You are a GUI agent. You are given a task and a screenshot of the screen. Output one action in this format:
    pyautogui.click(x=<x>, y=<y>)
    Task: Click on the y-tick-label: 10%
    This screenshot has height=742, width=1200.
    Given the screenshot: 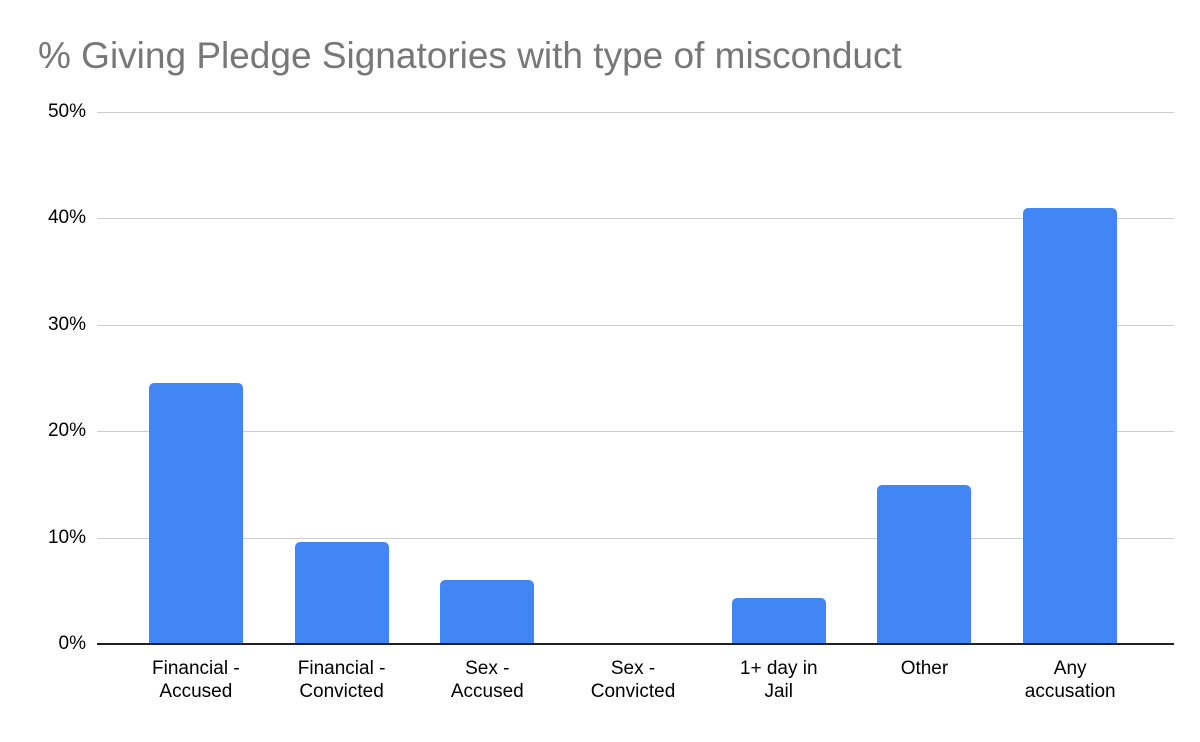 What is the action you would take?
    pyautogui.click(x=66, y=537)
    